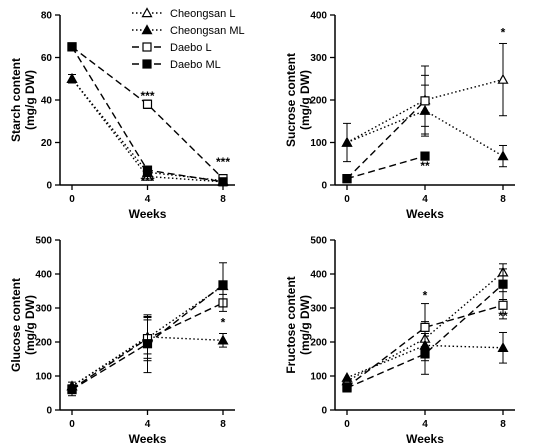 The width and height of the screenshot is (550, 445). Describe the element at coordinates (291, 324) in the screenshot. I see `y-axis-label-line: Fructose content` at that location.